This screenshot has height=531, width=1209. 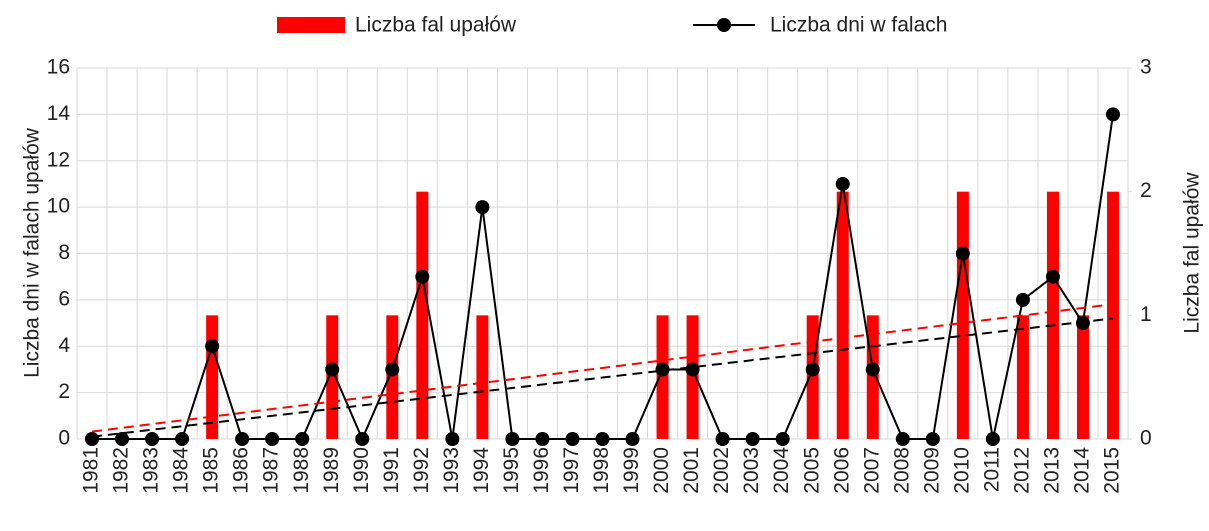 I want to click on y2-tick-label: 0, so click(x=1146, y=438).